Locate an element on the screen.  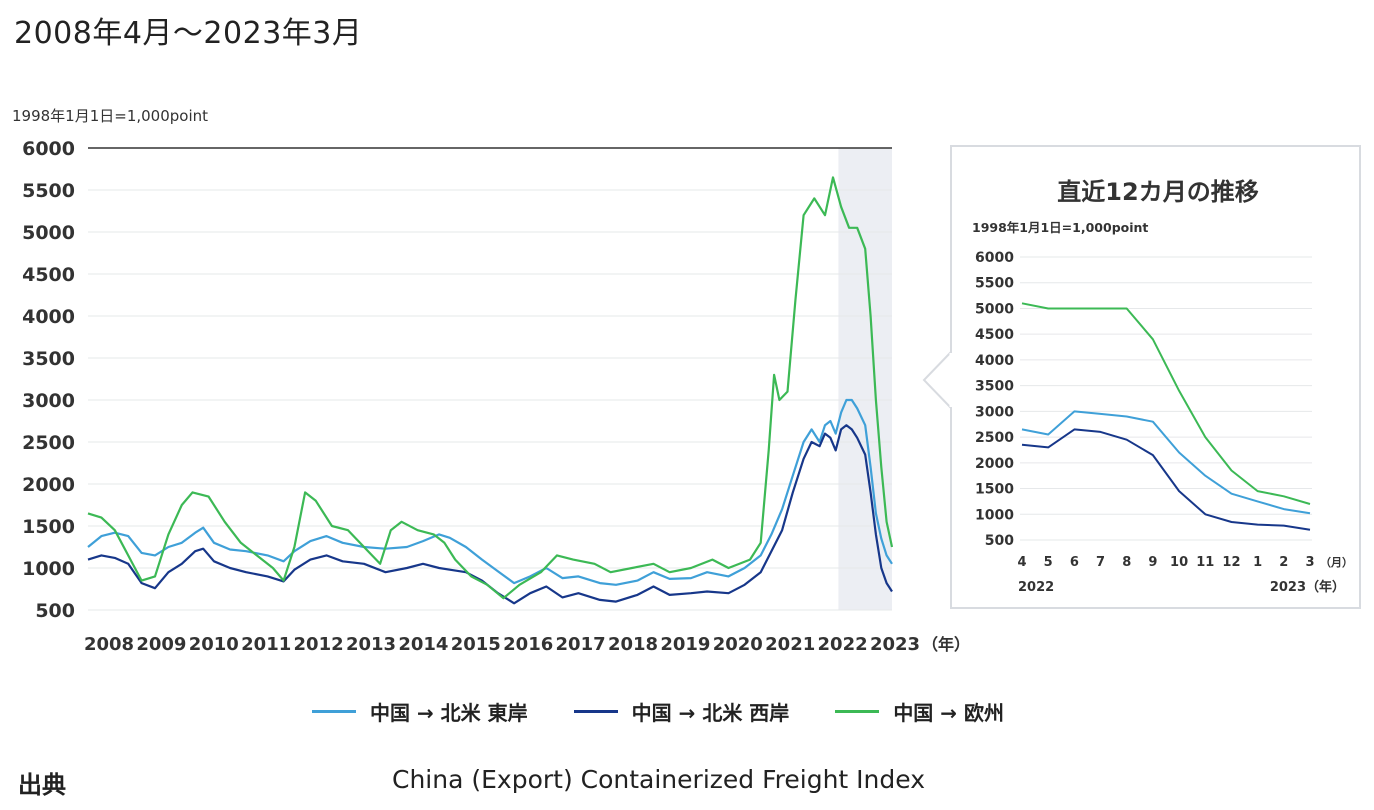
main-y-tick-label: 6000 is located at coordinates (48, 149).